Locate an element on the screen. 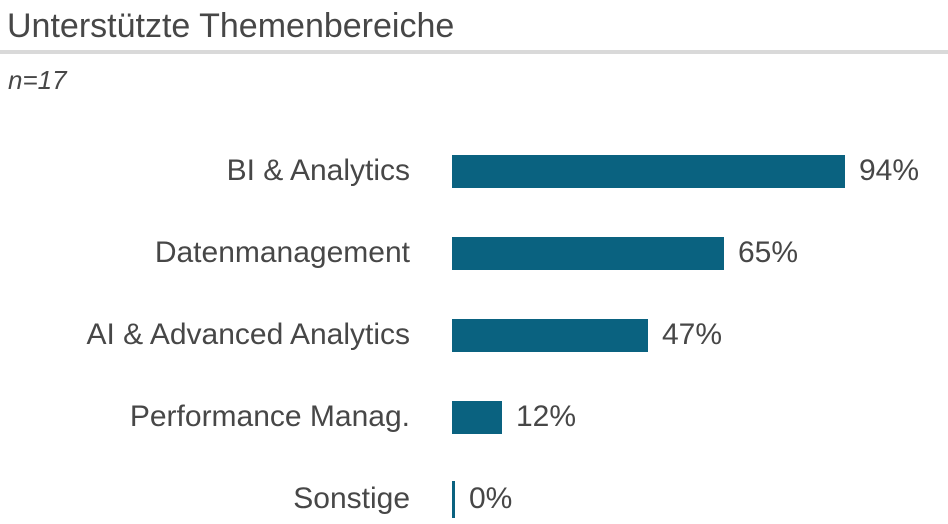 This screenshot has height=524, width=948. value-label: 47% is located at coordinates (692, 334).